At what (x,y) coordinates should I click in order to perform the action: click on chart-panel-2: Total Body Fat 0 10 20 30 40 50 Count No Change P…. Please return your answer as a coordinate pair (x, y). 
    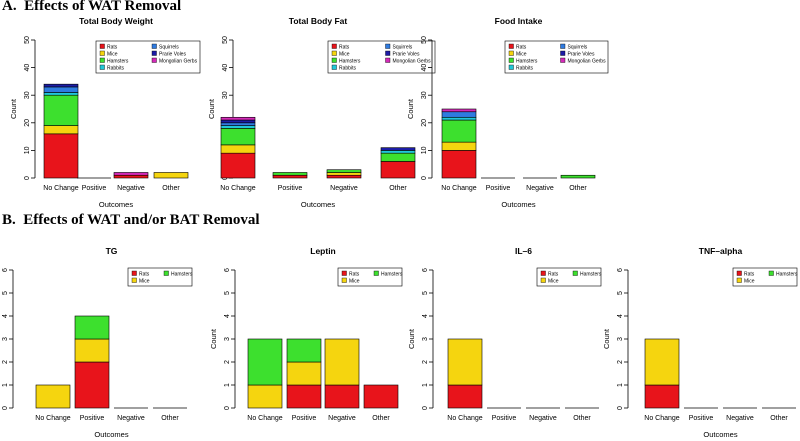
    Looking at the image, I should click on (321, 112).